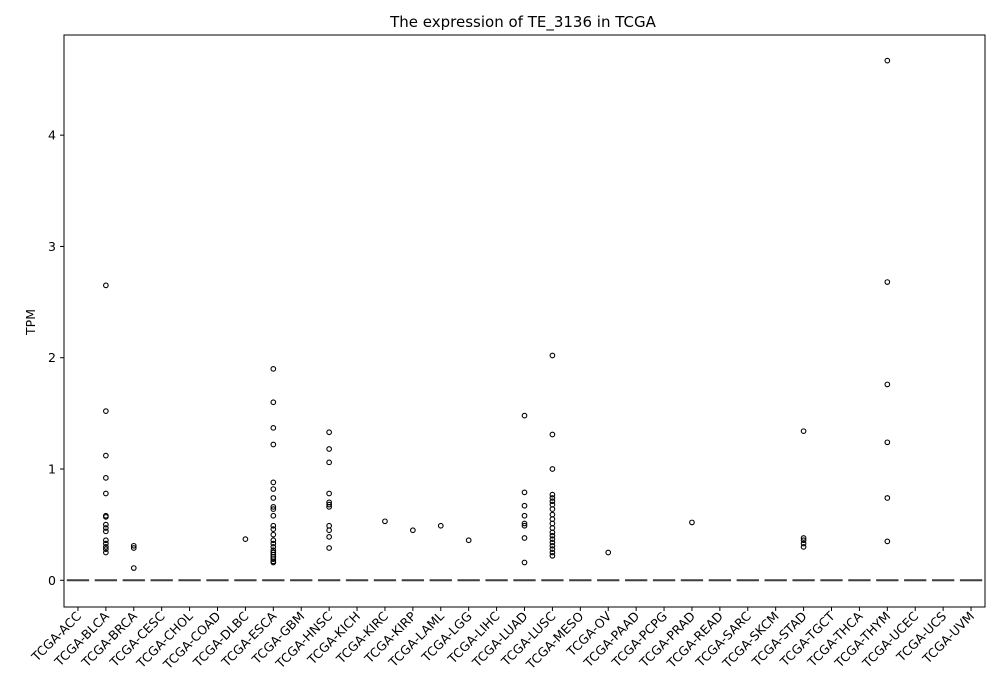 The width and height of the screenshot is (1000, 700). I want to click on y-tick-label: 4, so click(52, 135).